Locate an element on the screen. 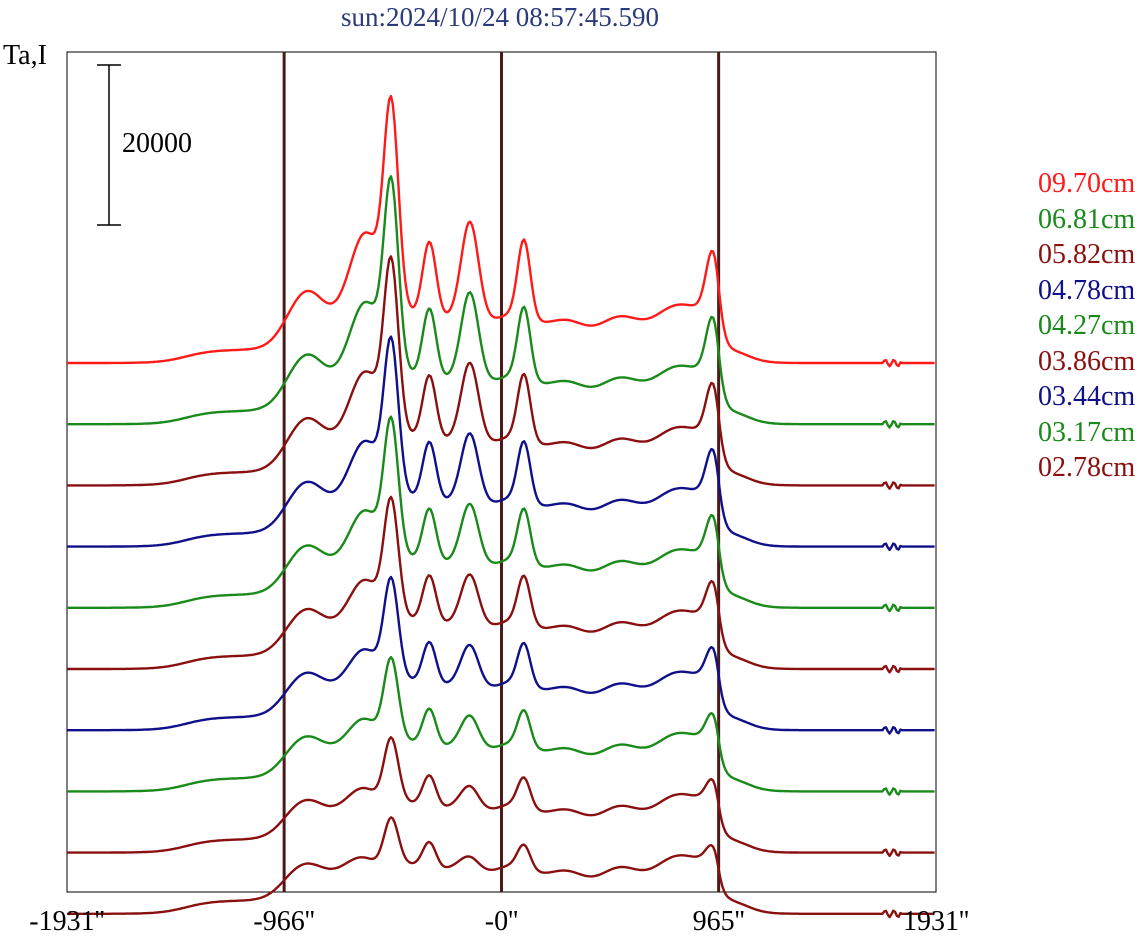 Image resolution: width=1147 pixels, height=941 pixels. legend-entry: 04.27cm is located at coordinates (1087, 325).